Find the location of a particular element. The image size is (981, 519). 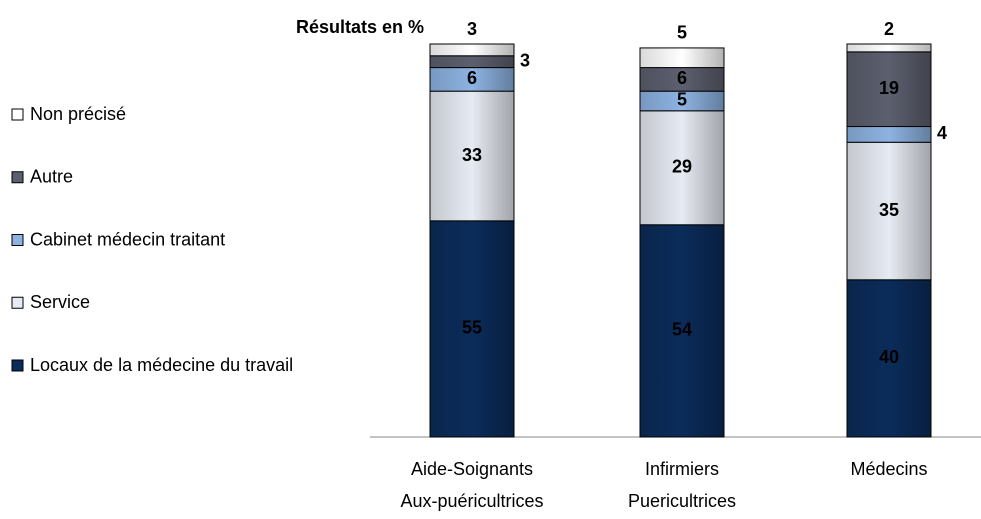

chart-title: Résultats en % is located at coordinates (360, 27).